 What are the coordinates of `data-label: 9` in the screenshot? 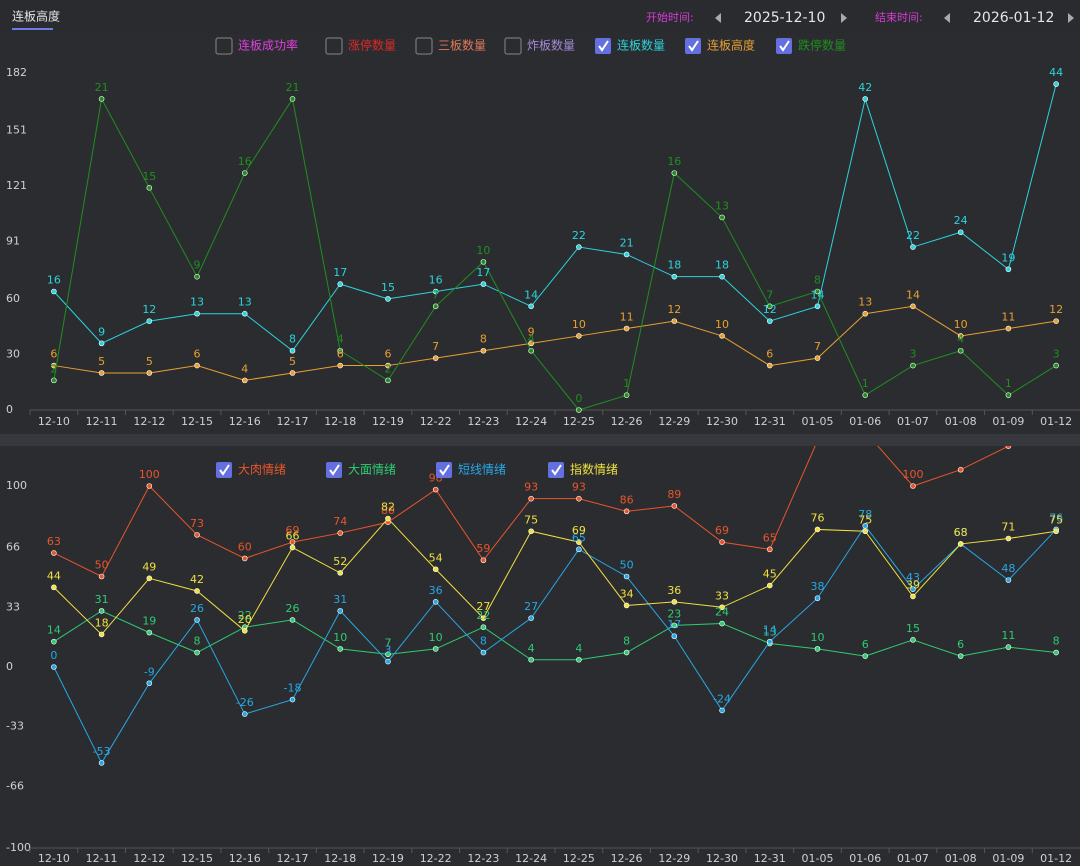 It's located at (197, 265).